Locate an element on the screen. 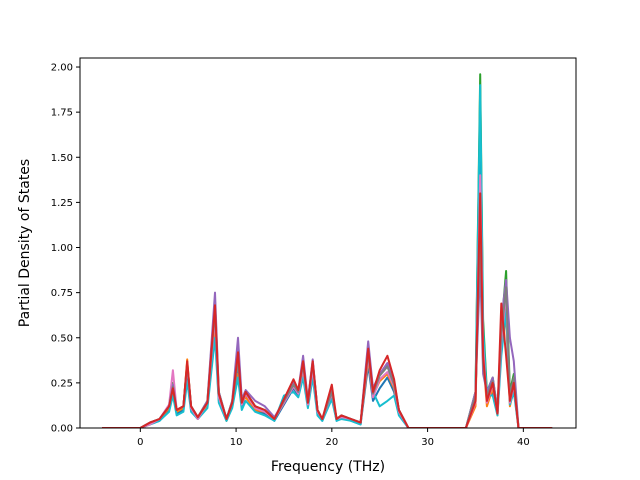  y-tick-label: 2.00 is located at coordinates (62, 68).